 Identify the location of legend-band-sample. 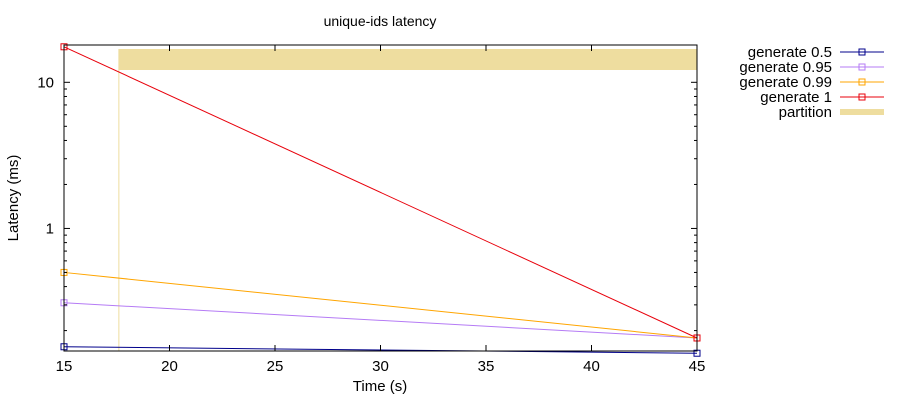
(862, 112).